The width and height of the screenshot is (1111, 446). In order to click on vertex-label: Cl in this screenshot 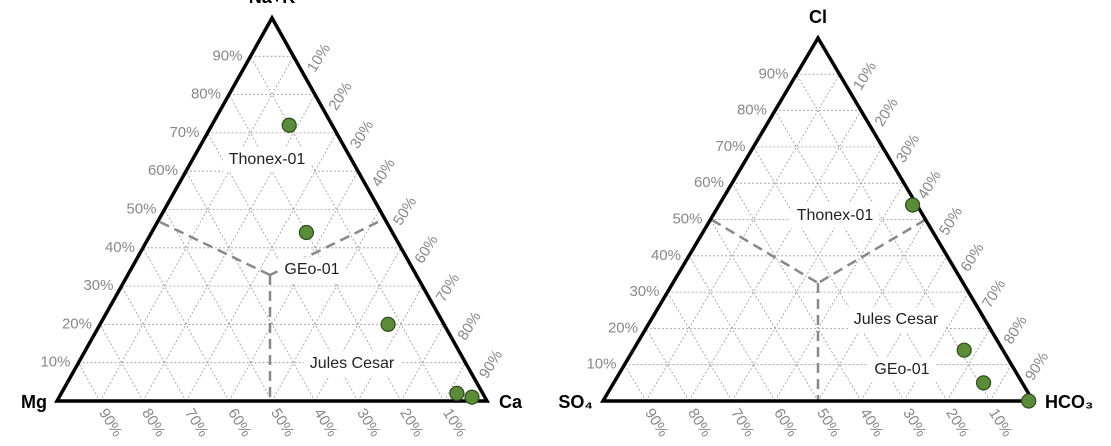, I will do `click(818, 17)`.